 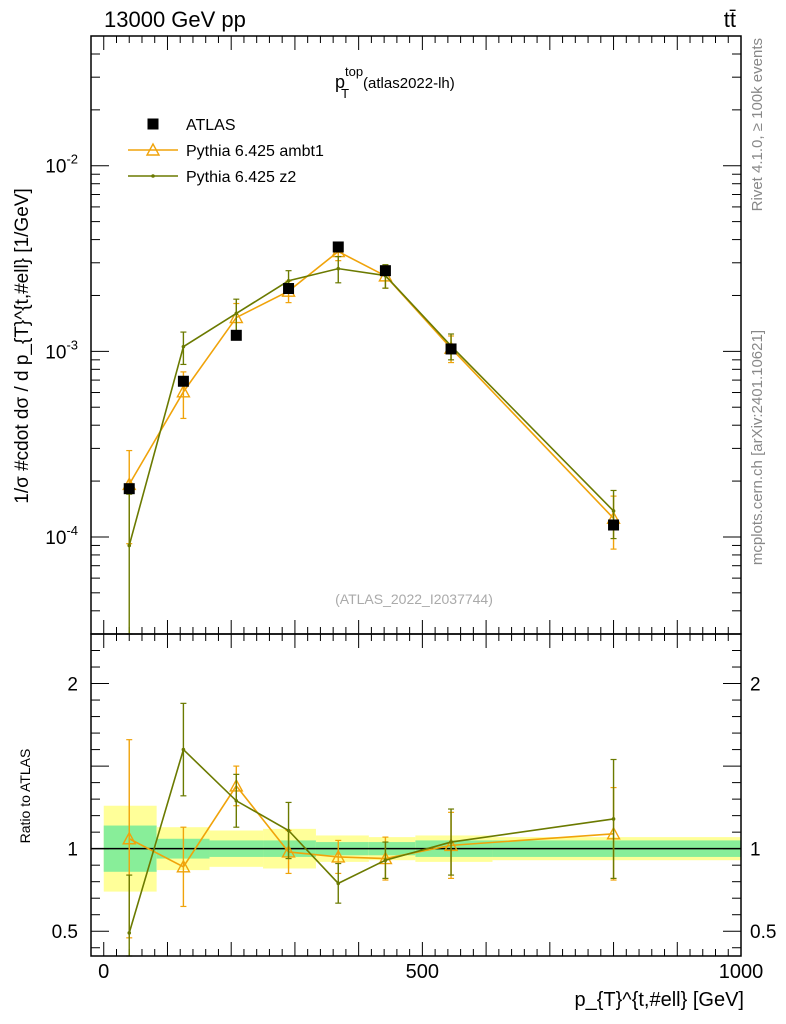 I want to click on ratio-y-axis-label: Ratio to ATLAS, so click(x=25, y=796).